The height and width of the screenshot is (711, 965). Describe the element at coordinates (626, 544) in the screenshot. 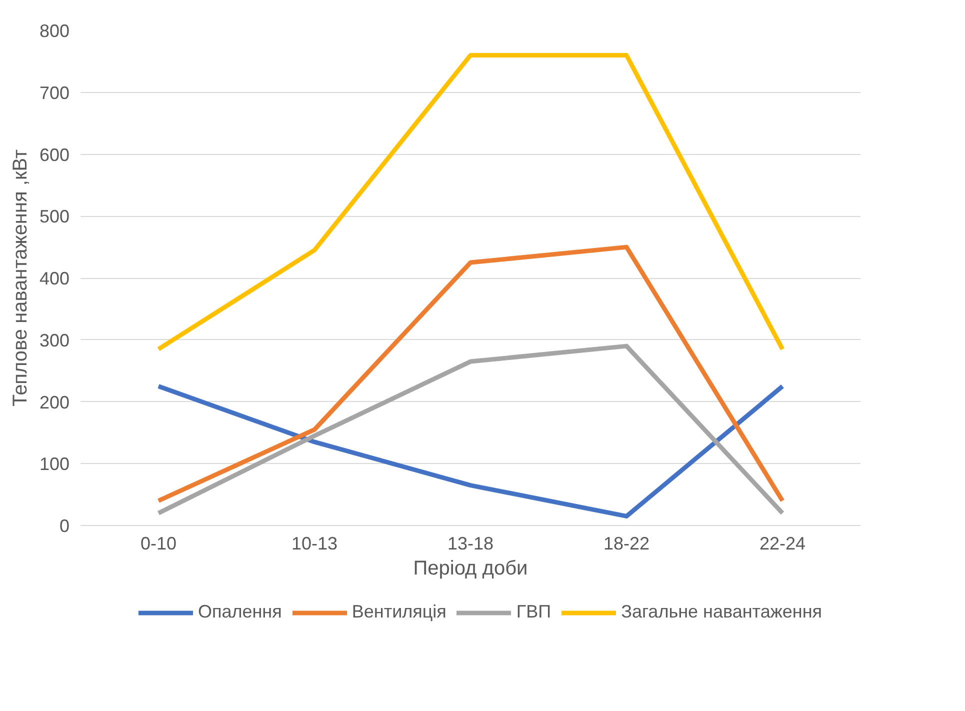

I see `x-tick-label: 18-22` at that location.